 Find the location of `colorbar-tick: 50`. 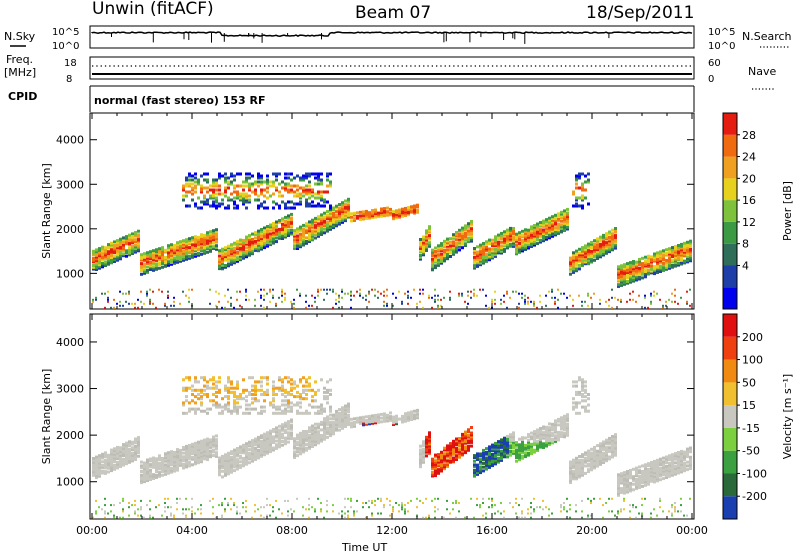

colorbar-tick: 50 is located at coordinates (749, 382).